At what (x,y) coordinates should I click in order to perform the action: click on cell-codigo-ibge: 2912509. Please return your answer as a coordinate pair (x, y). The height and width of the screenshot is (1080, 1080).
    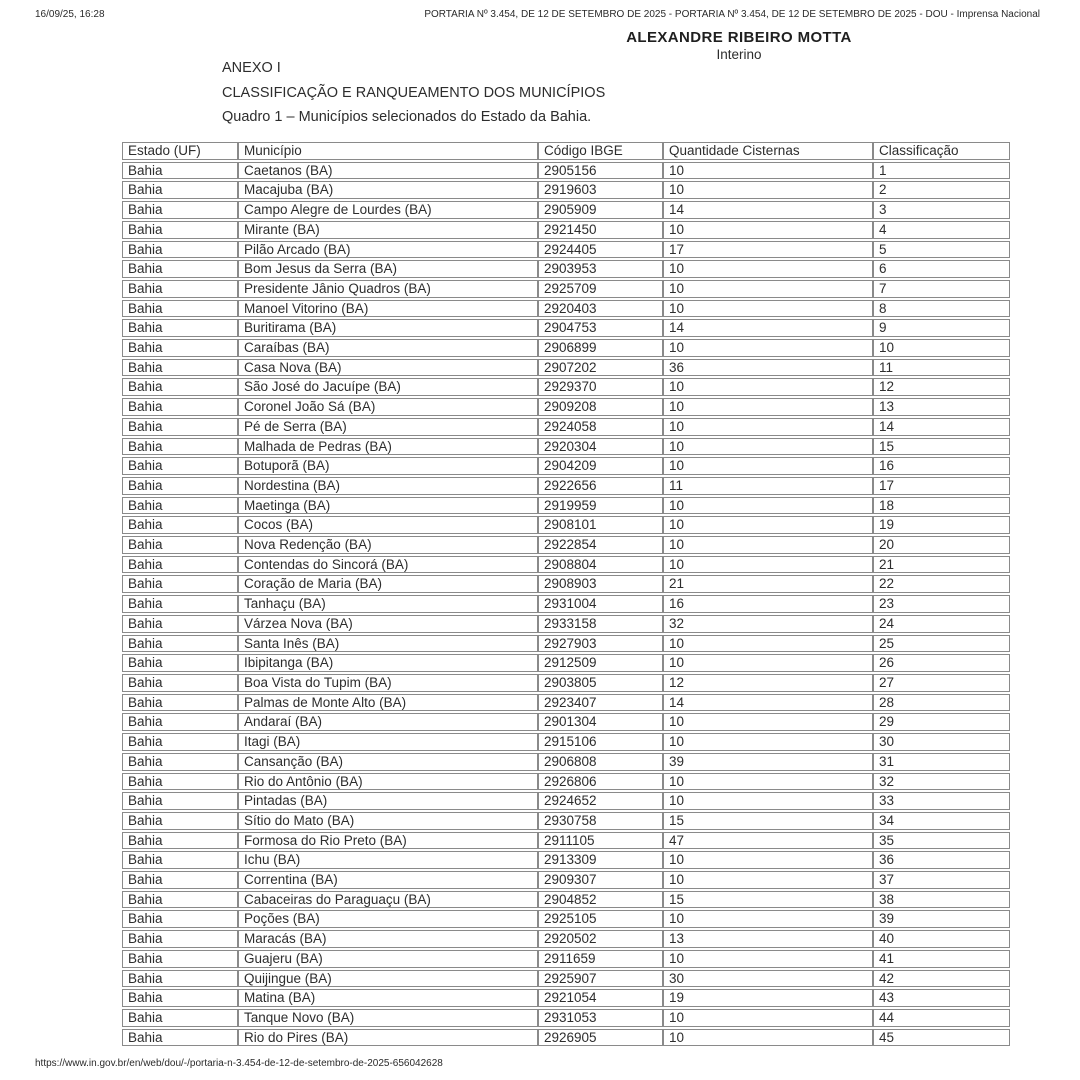
    Looking at the image, I should click on (600, 663).